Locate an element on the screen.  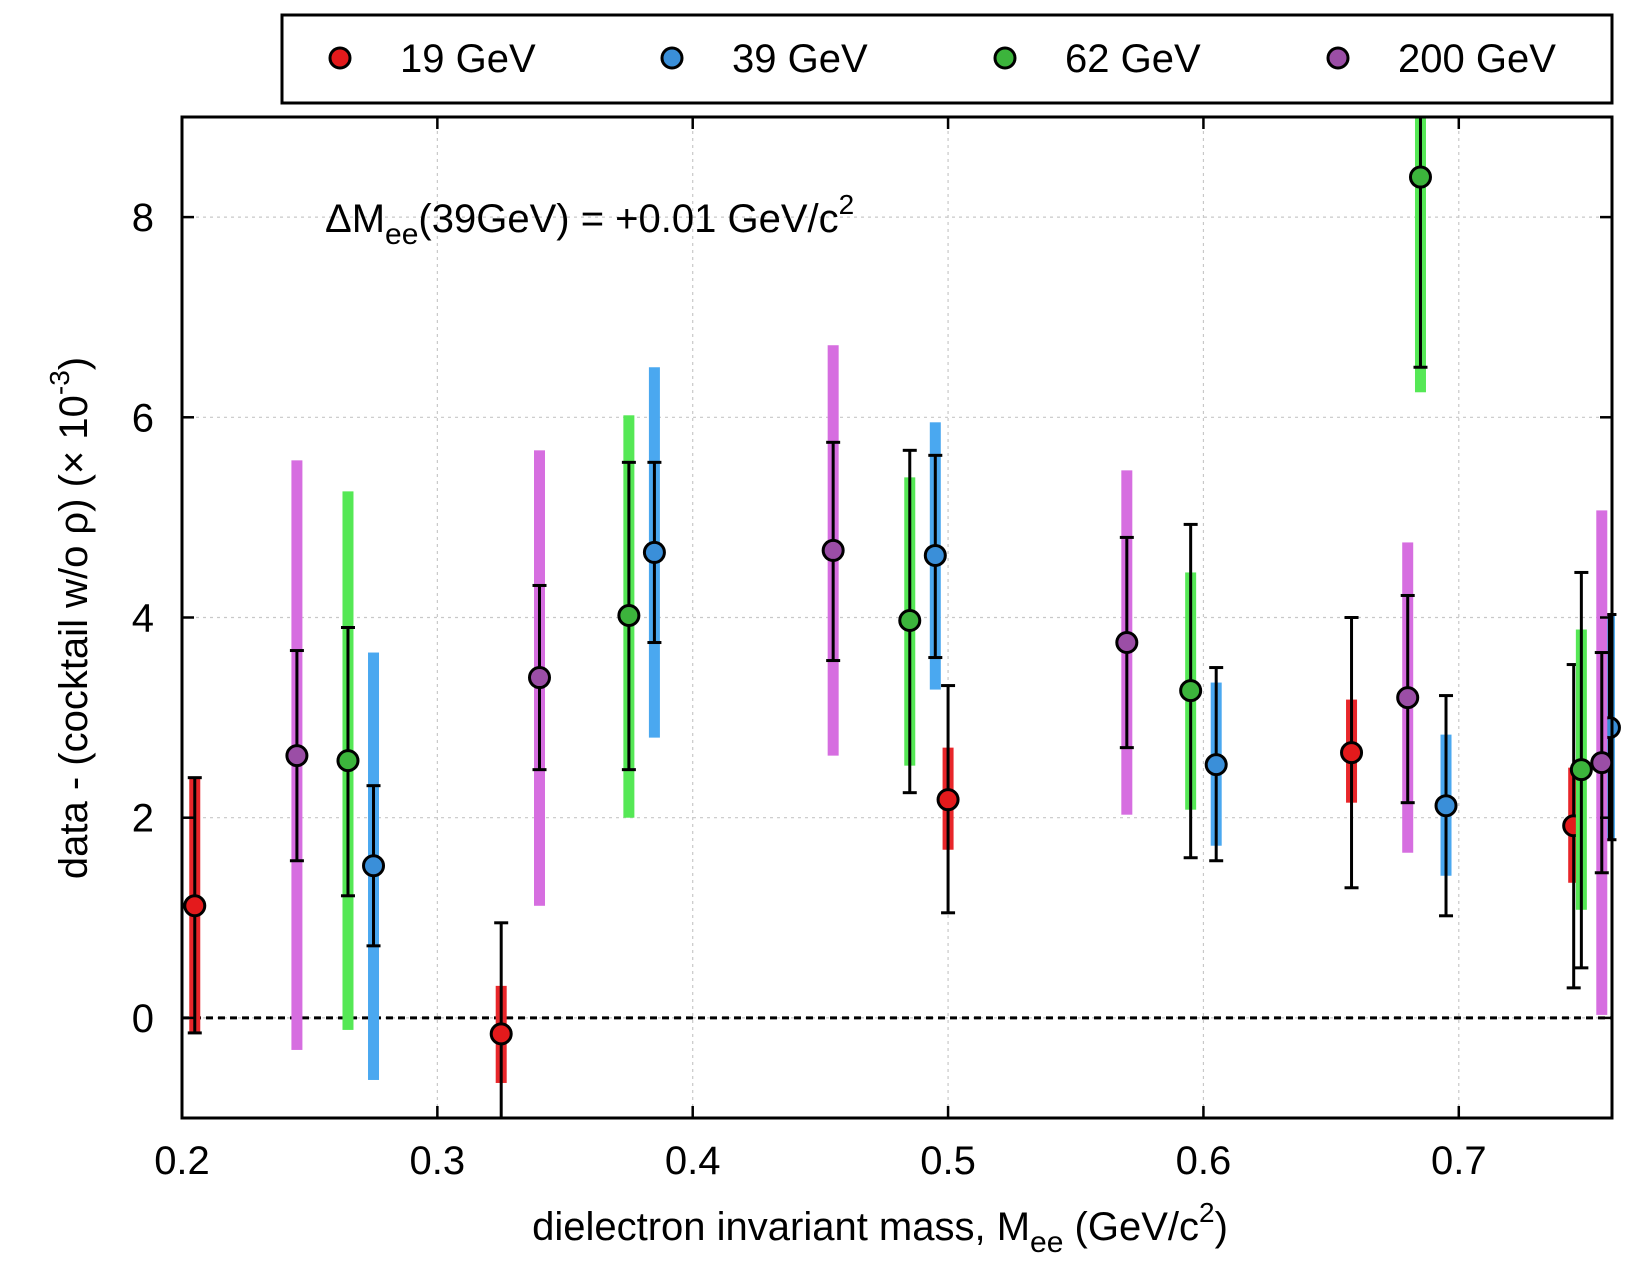
y-tick-label: 8 is located at coordinates (143, 218).